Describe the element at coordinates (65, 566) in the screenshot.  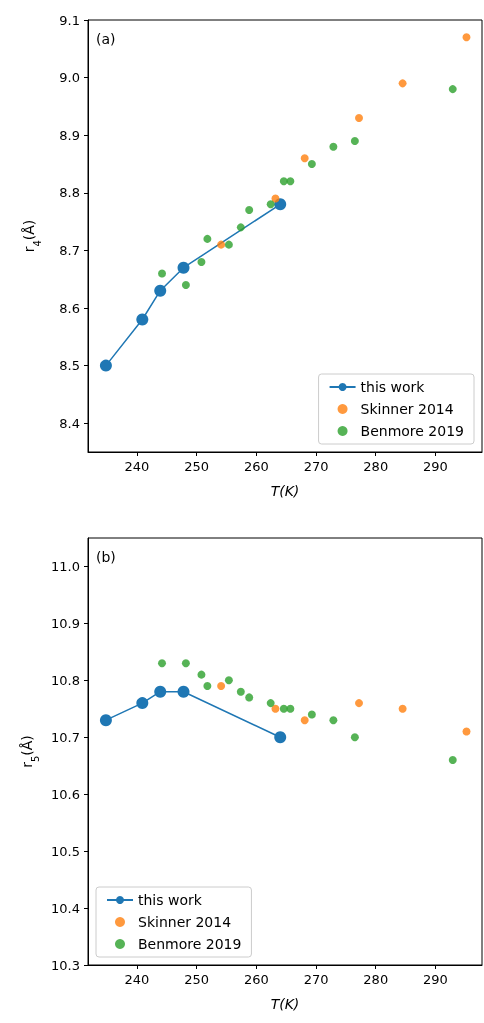
I see `y-tick-label: 11.0` at that location.